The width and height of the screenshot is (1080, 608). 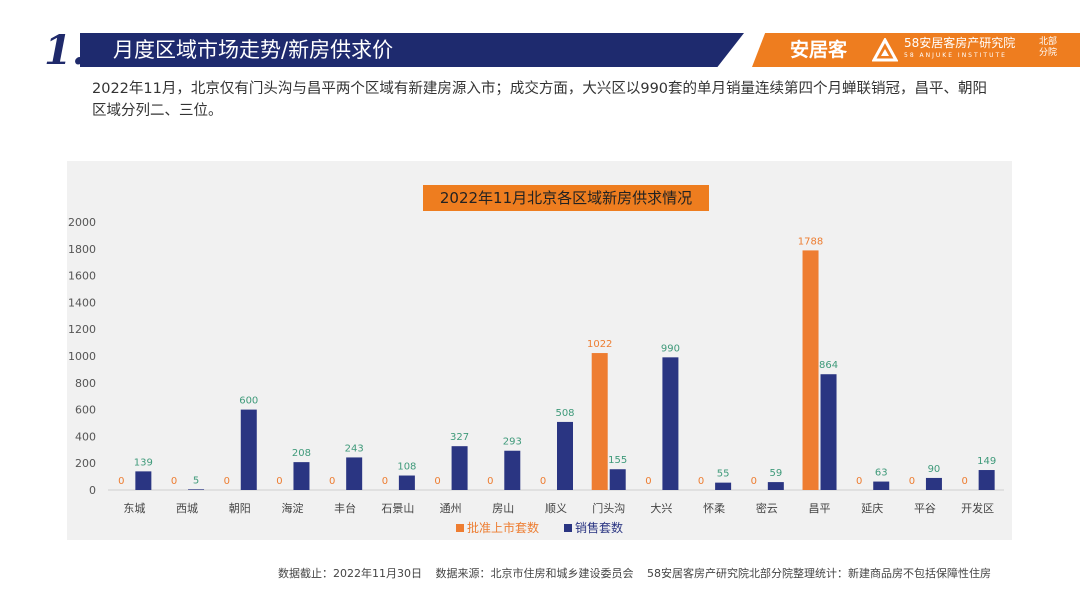 What do you see at coordinates (460, 528) in the screenshot?
I see `legend-swatch-supply` at bounding box center [460, 528].